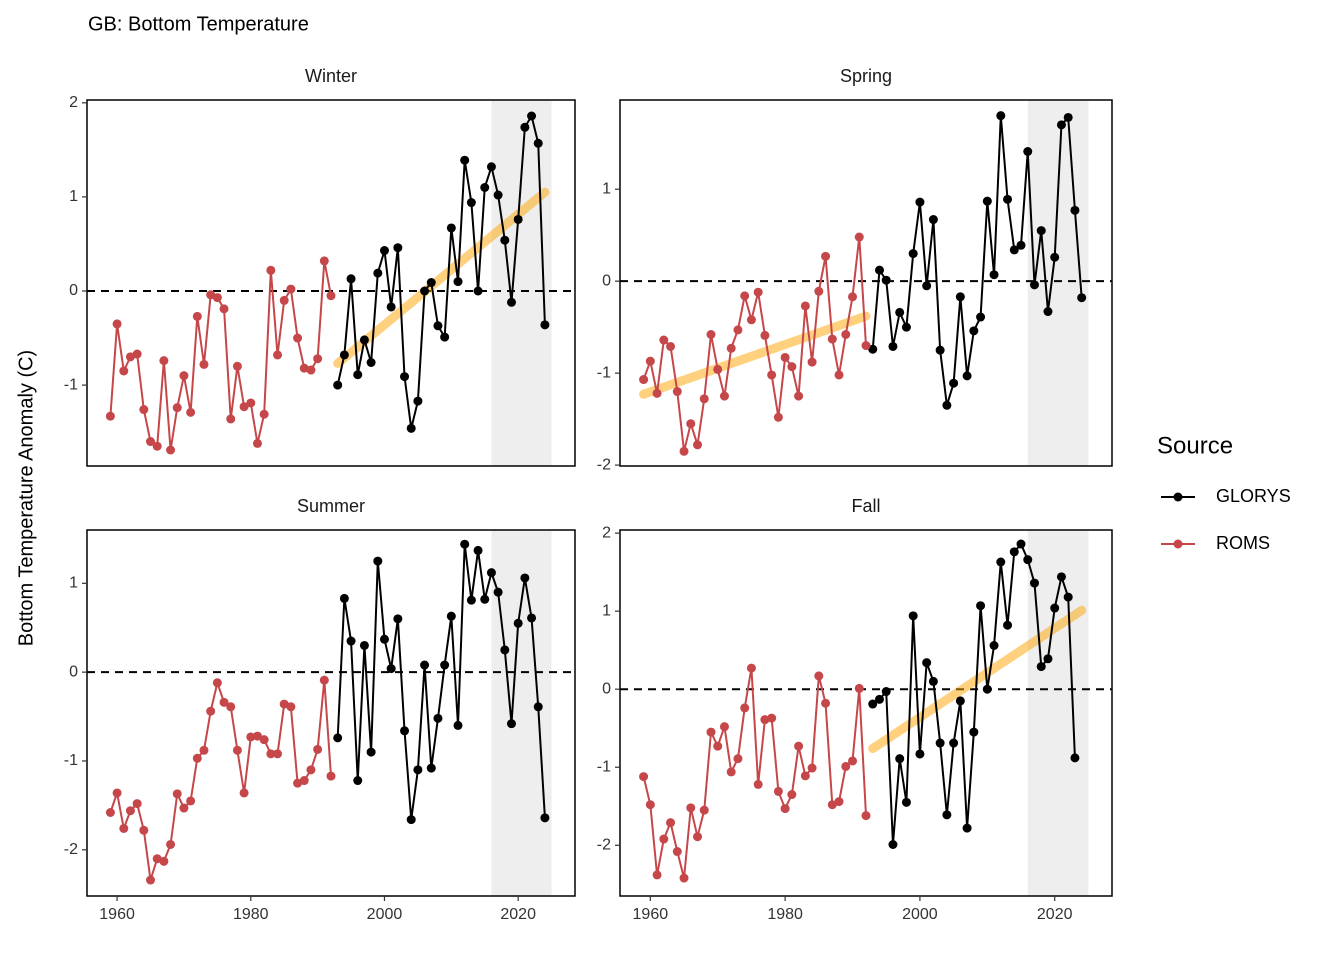 This screenshot has width=1344, height=960. Describe the element at coordinates (604, 844) in the screenshot. I see `y-tick-label: -2` at that location.